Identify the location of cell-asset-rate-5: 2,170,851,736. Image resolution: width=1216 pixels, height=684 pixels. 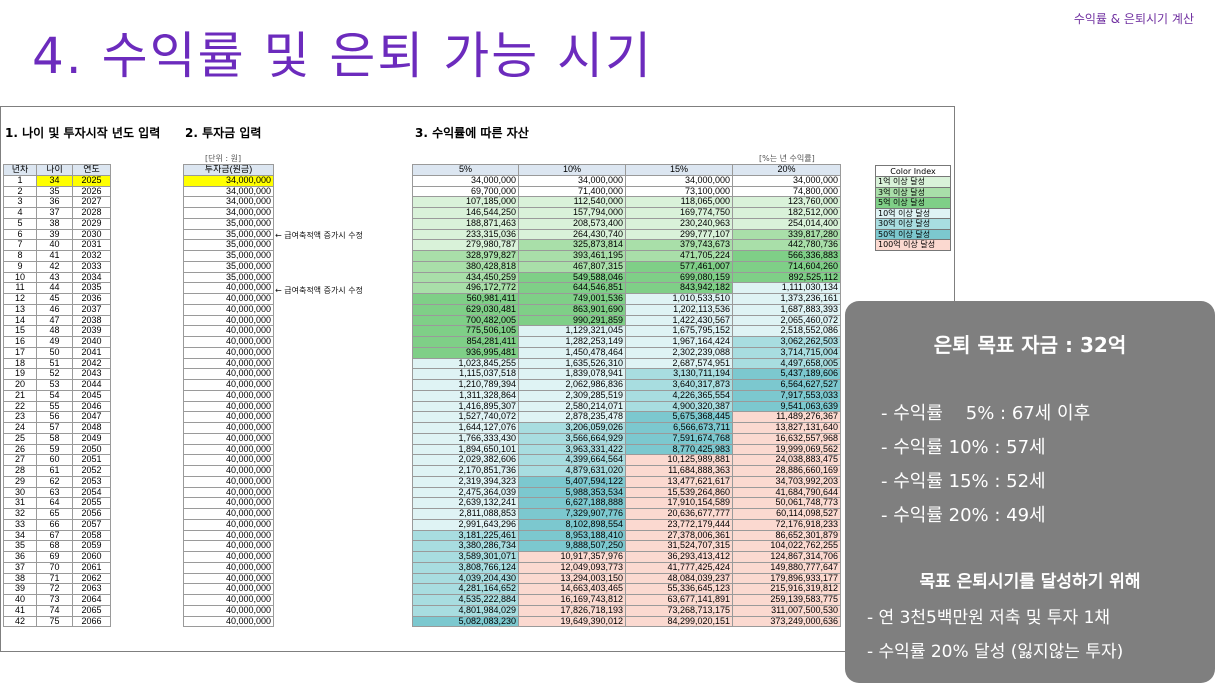
(465, 471).